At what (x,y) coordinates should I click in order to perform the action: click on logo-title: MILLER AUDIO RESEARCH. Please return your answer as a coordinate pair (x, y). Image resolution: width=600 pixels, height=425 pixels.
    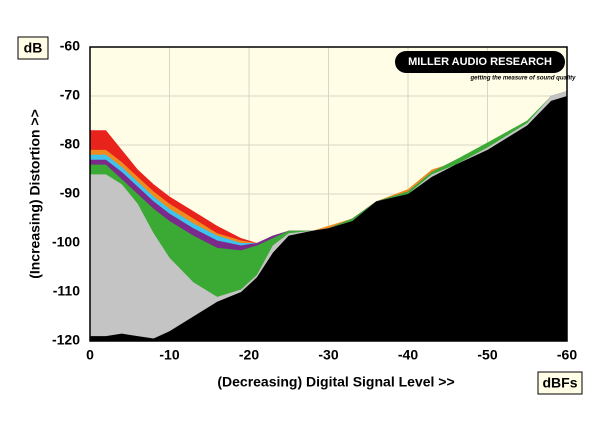
    Looking at the image, I should click on (480, 62).